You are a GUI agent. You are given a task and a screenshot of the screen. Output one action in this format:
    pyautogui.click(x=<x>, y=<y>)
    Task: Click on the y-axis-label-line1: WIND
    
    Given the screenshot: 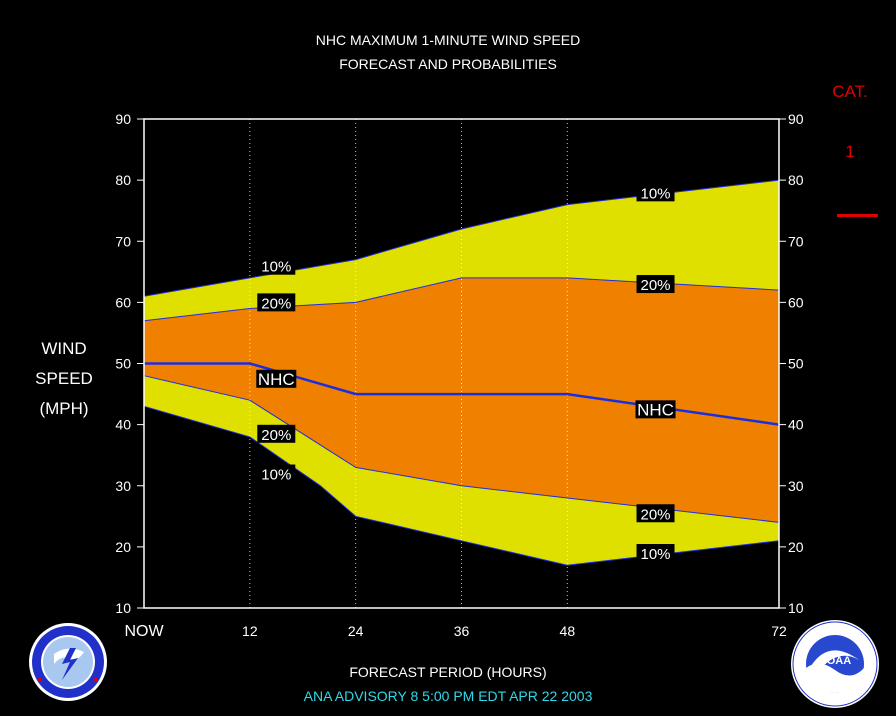 What is the action you would take?
    pyautogui.click(x=64, y=348)
    